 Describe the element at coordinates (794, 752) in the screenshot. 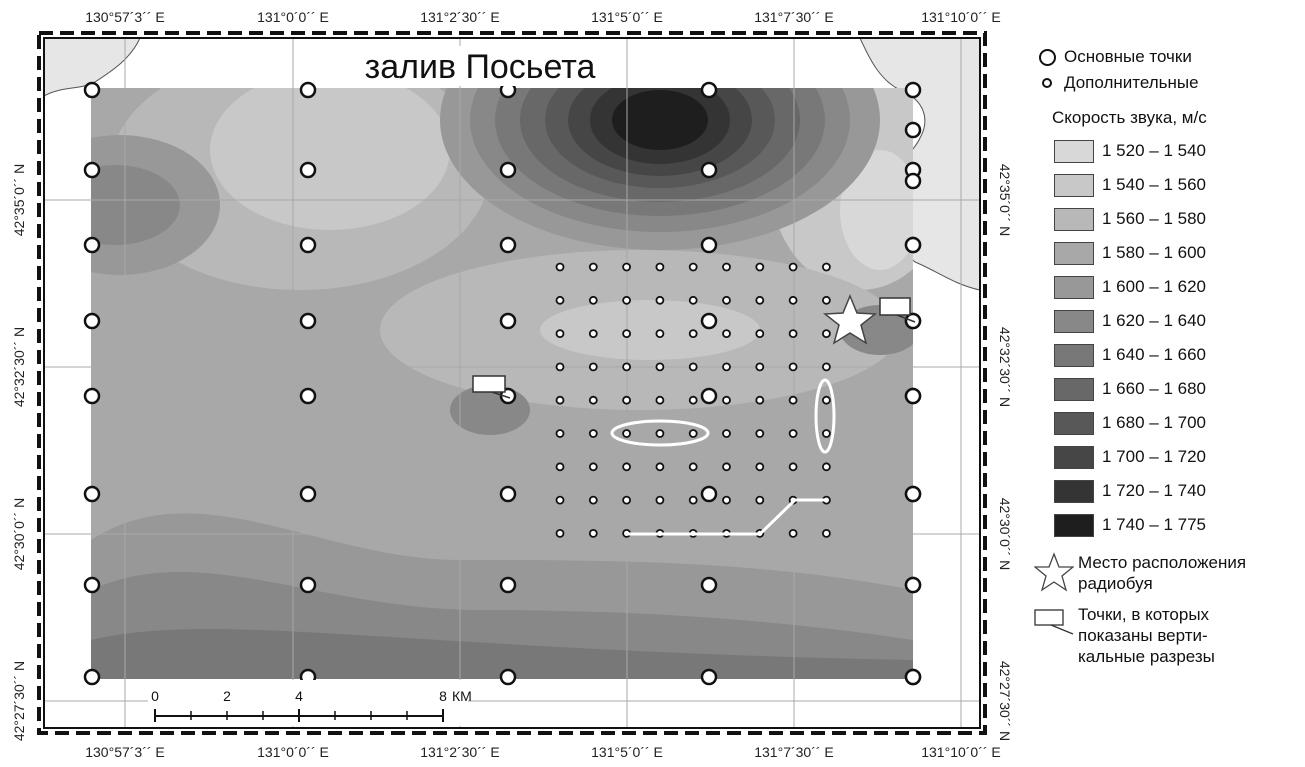

I see `lon-label: 131°7´30´´ E` at that location.